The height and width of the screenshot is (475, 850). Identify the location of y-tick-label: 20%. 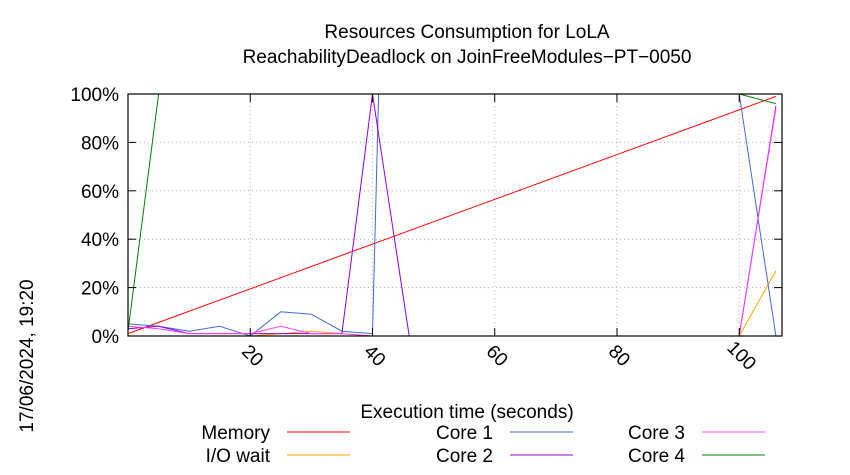
(100, 289).